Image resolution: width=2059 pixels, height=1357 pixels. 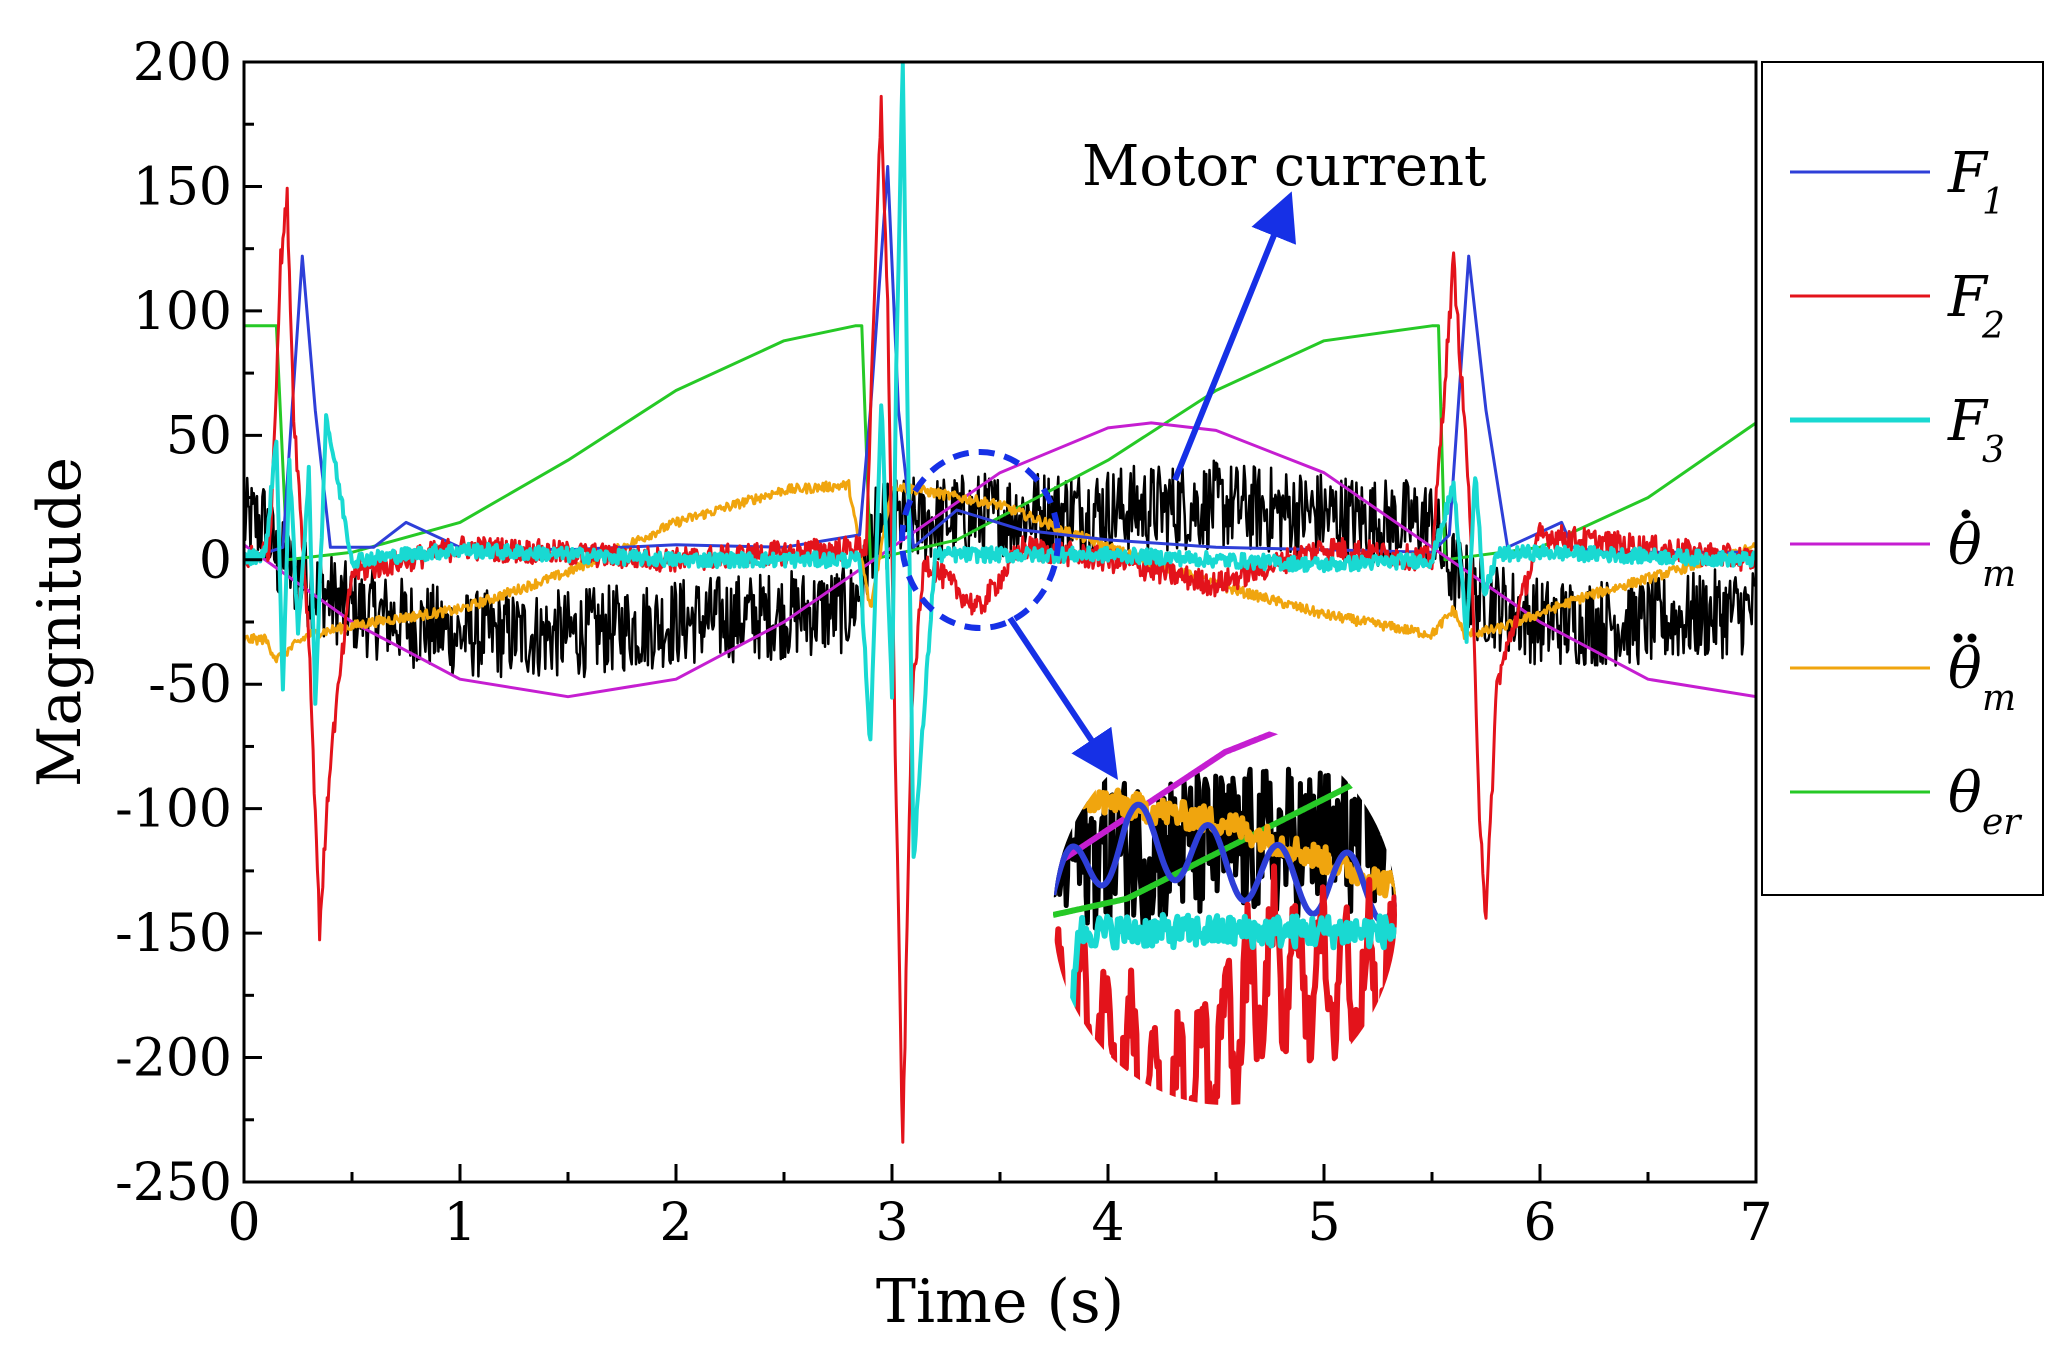 I want to click on inset-line-f2, so click(x=1225, y=984).